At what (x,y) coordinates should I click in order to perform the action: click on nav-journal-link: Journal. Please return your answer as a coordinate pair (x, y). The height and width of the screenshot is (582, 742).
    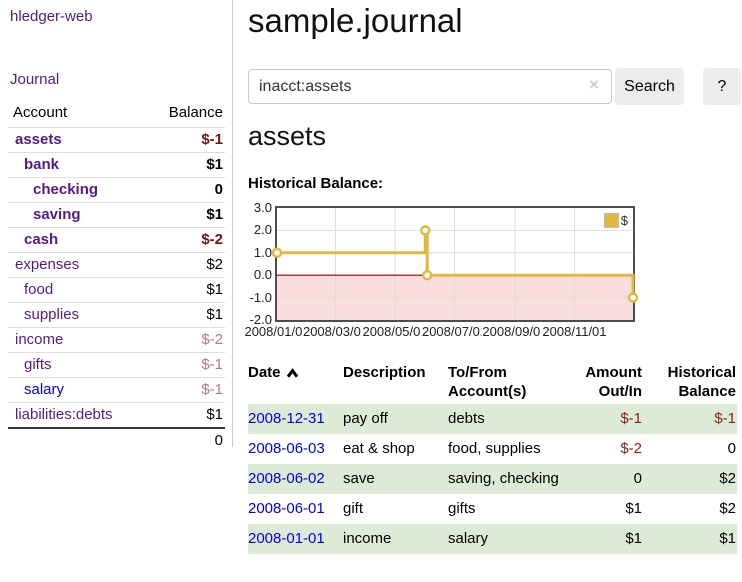
    Looking at the image, I should click on (35, 79).